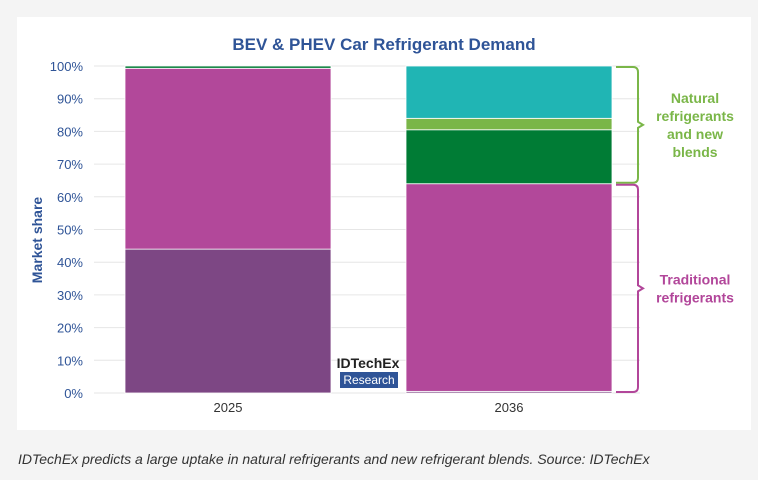 This screenshot has width=758, height=480. What do you see at coordinates (70, 164) in the screenshot?
I see `y-tick-label: 70%` at bounding box center [70, 164].